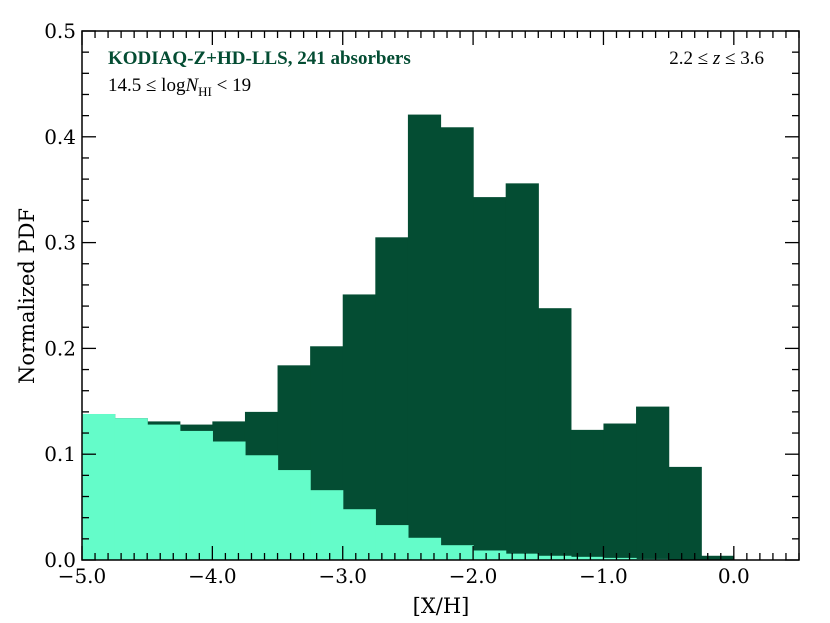 This screenshot has width=830, height=623. I want to click on x-tick-label: −5.0, so click(82, 576).